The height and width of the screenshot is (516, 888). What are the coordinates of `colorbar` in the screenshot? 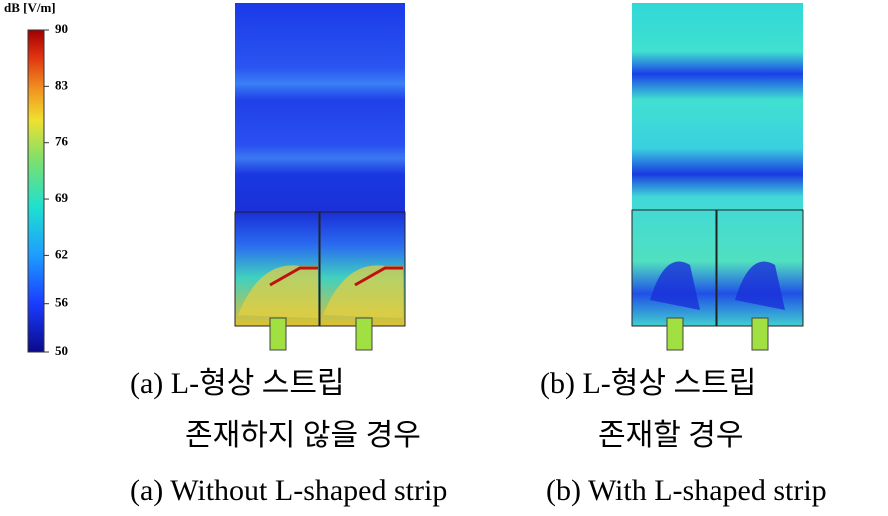 It's located at (36, 191).